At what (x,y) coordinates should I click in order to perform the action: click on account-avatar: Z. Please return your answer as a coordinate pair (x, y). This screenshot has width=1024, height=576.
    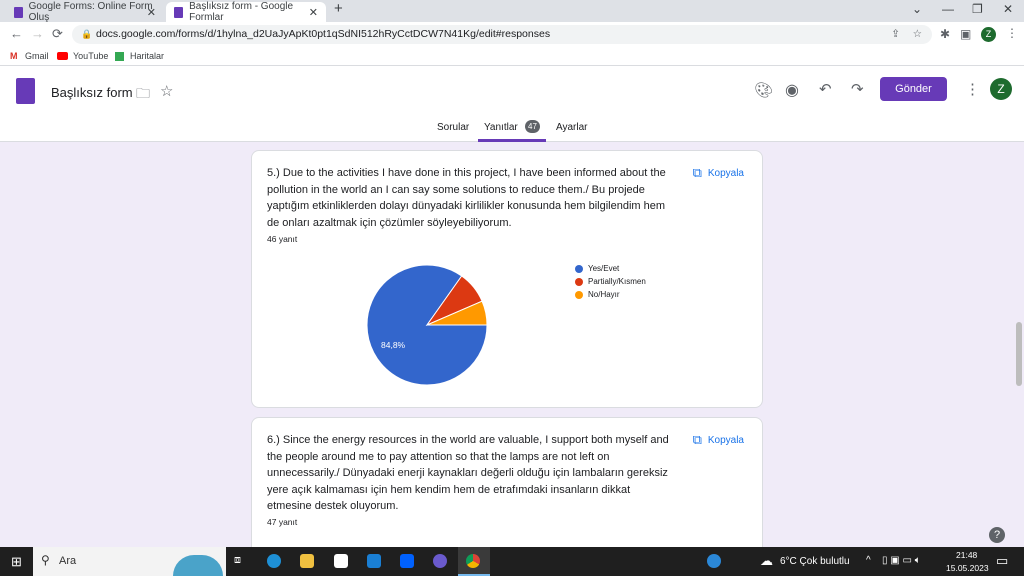
    Looking at the image, I should click on (1001, 89).